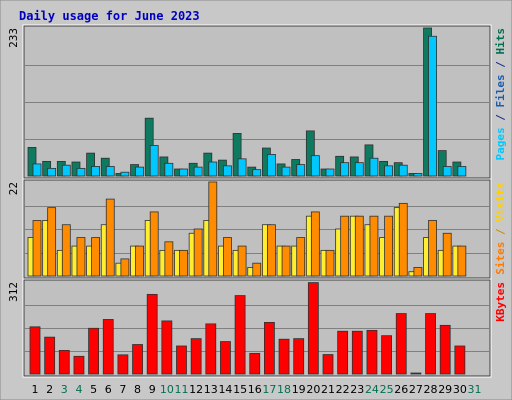 This screenshot has height=400, width=512. Describe the element at coordinates (500, 143) in the screenshot. I see `legend-text-part: Pages` at that location.